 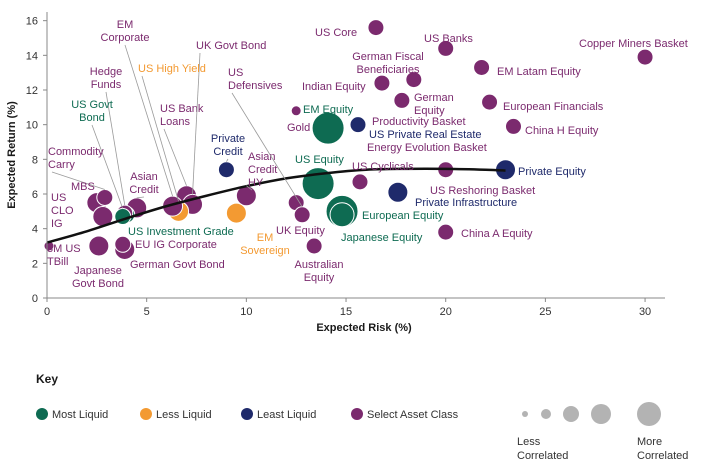 What do you see at coordinates (403, 216) in the screenshot?
I see `label-european-equity: European Equity` at bounding box center [403, 216].